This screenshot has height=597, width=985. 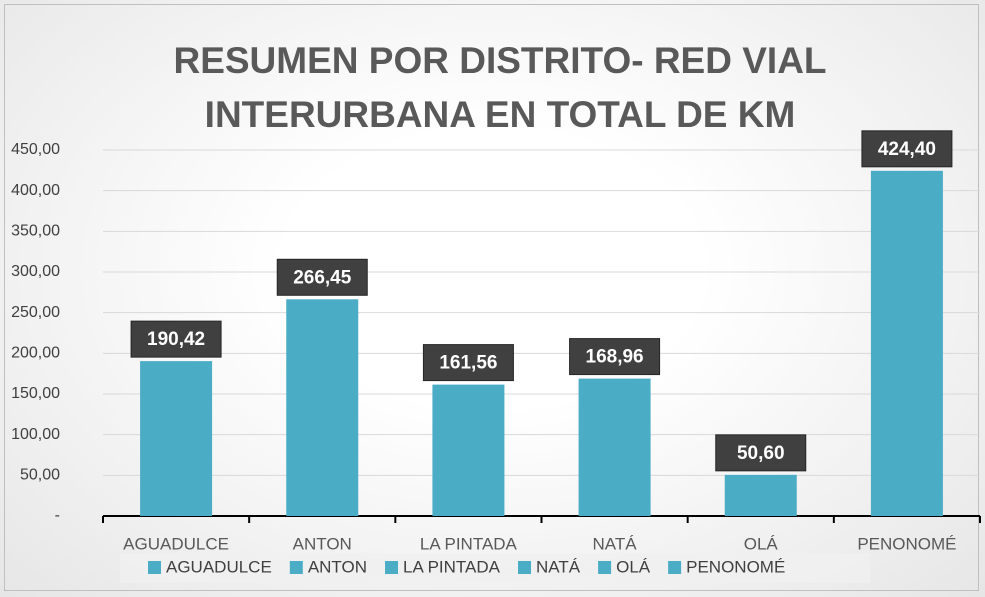 What do you see at coordinates (322, 543) in the screenshot?
I see `x-tick-label: ANTON` at bounding box center [322, 543].